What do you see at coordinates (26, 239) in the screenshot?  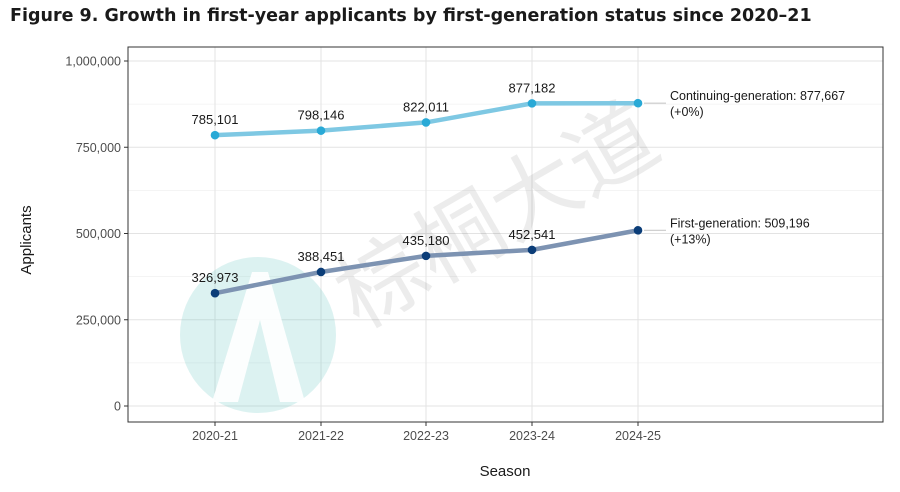 I see `y-axis-title: Applicants` at bounding box center [26, 239].